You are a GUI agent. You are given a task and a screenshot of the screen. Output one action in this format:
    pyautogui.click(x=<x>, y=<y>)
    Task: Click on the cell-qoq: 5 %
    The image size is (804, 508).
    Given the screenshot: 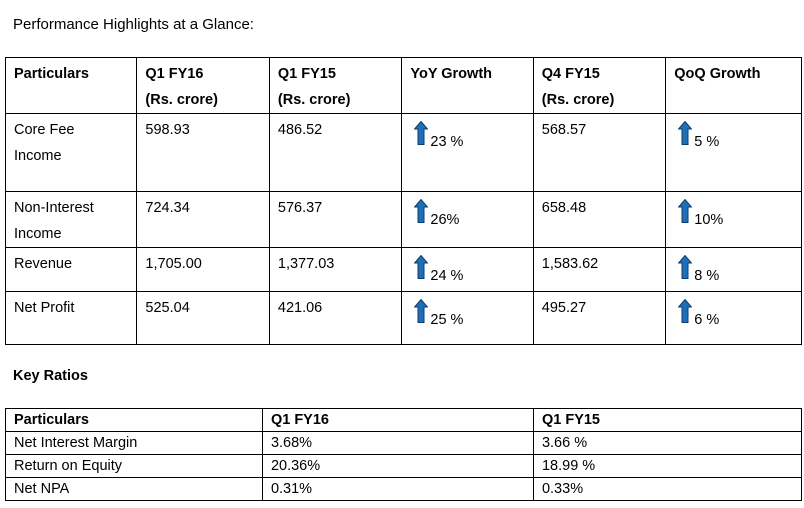 What is the action you would take?
    pyautogui.click(x=733, y=152)
    